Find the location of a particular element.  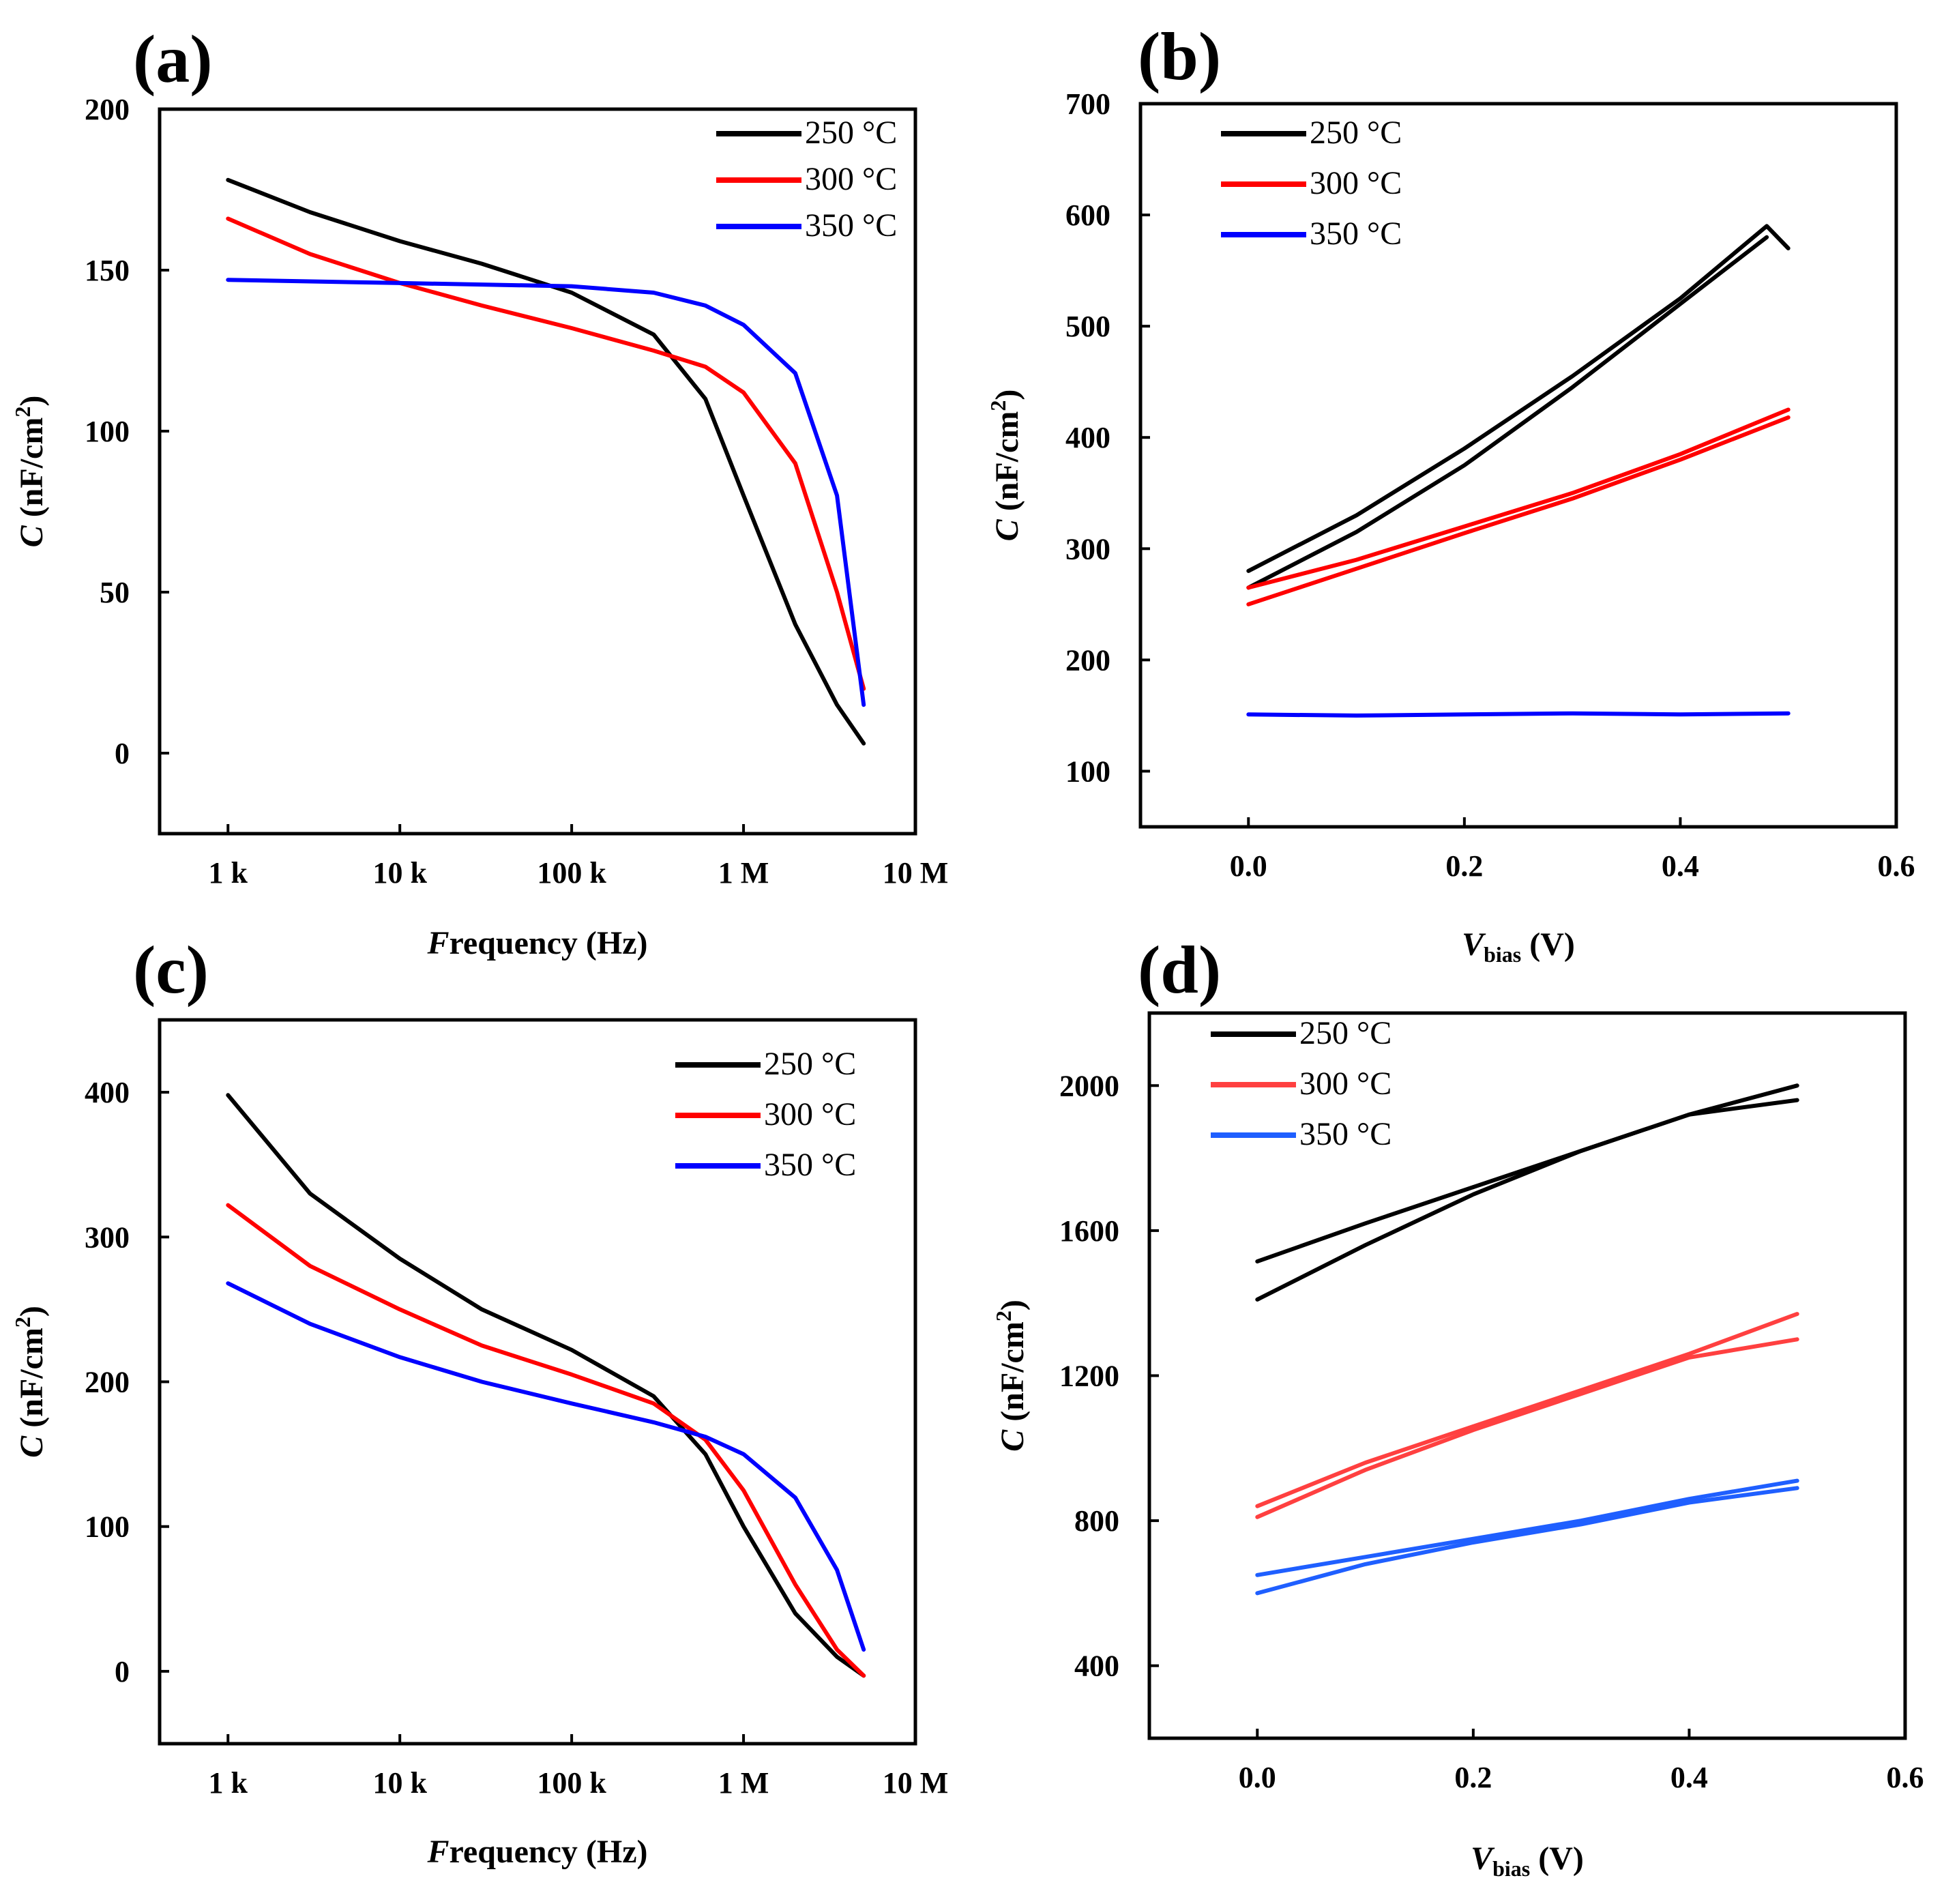

y-tick-label: 50 is located at coordinates (115, 592).